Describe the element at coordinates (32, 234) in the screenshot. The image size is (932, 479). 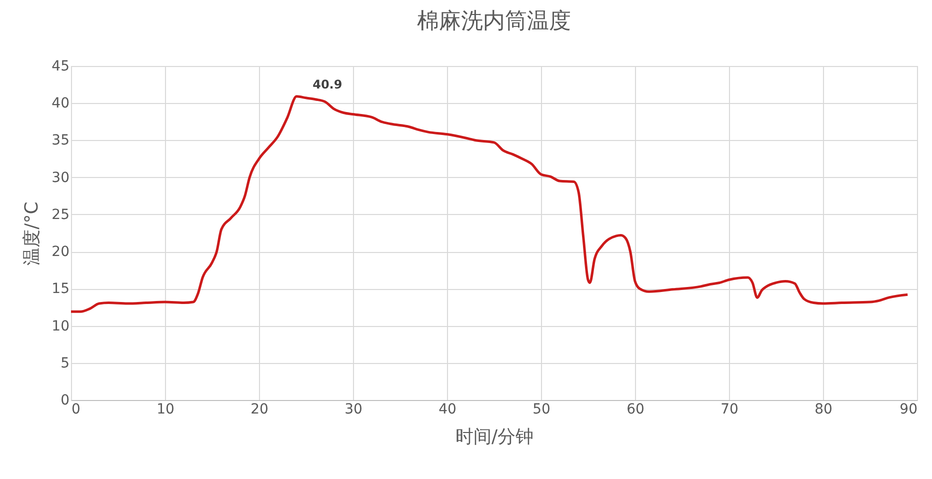
I see `y-axis-title: 温度/°C` at that location.